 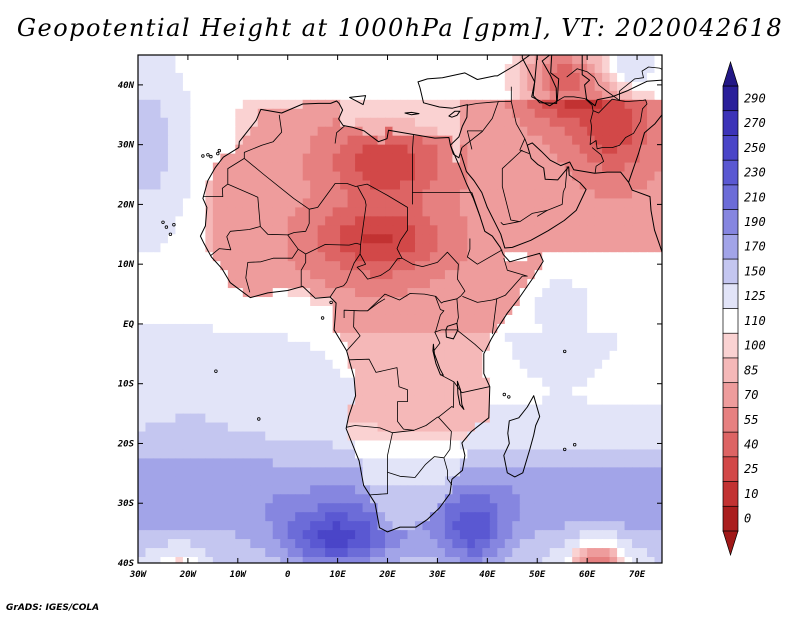 What do you see at coordinates (755, 98) in the screenshot?
I see `colorbar-label: 290` at bounding box center [755, 98].